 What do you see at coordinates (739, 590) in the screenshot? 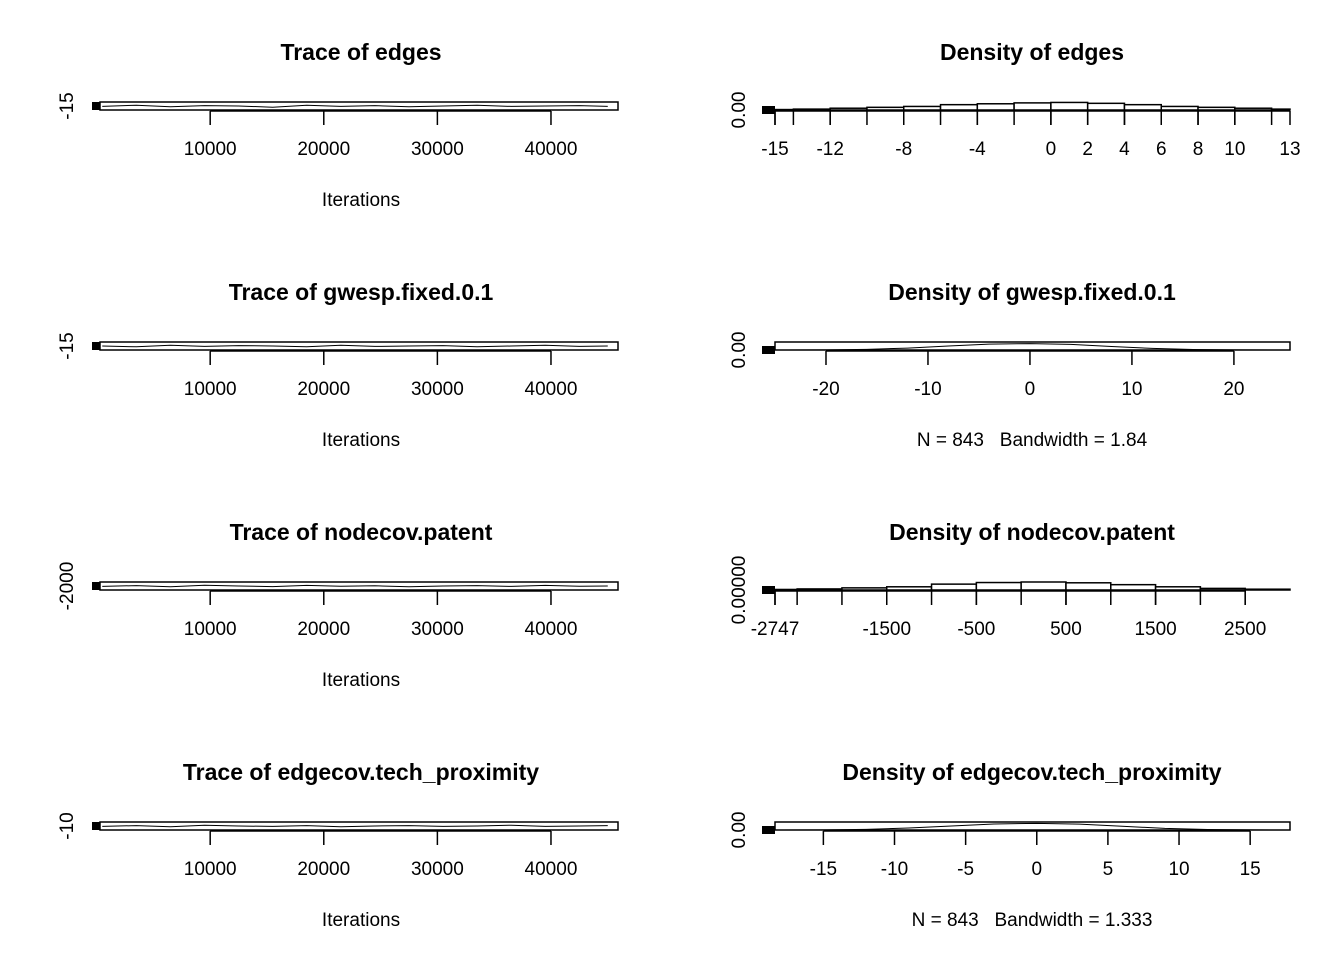
I see `y-tick-label: 0.00000` at bounding box center [739, 590].